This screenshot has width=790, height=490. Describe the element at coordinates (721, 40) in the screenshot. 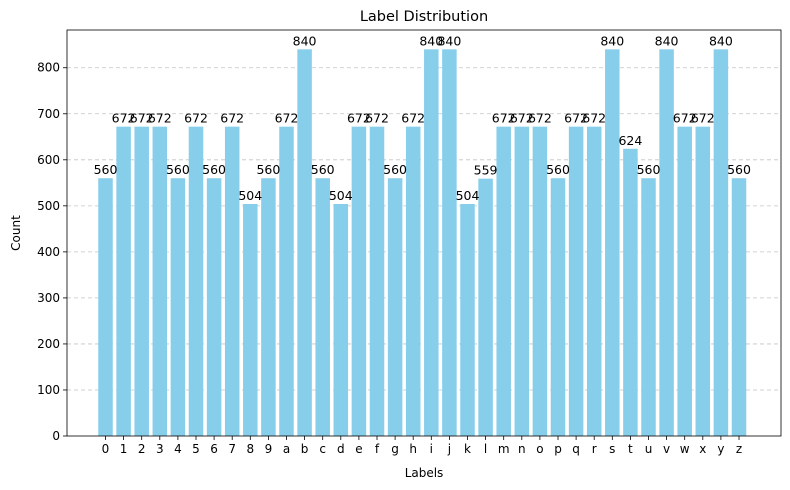

I see `data-label-y: 840` at that location.